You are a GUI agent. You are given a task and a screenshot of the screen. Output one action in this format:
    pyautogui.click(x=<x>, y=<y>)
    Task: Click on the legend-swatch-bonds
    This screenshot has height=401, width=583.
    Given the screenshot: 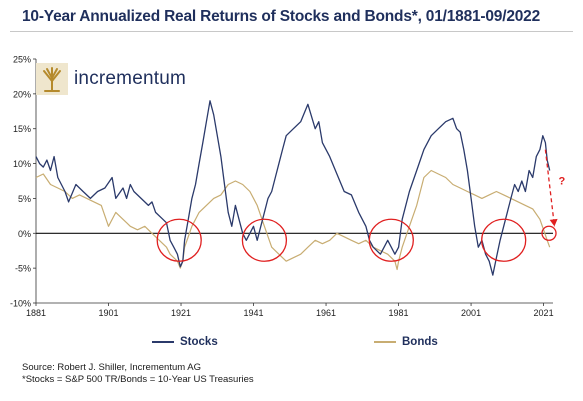 What is the action you would take?
    pyautogui.click(x=385, y=342)
    